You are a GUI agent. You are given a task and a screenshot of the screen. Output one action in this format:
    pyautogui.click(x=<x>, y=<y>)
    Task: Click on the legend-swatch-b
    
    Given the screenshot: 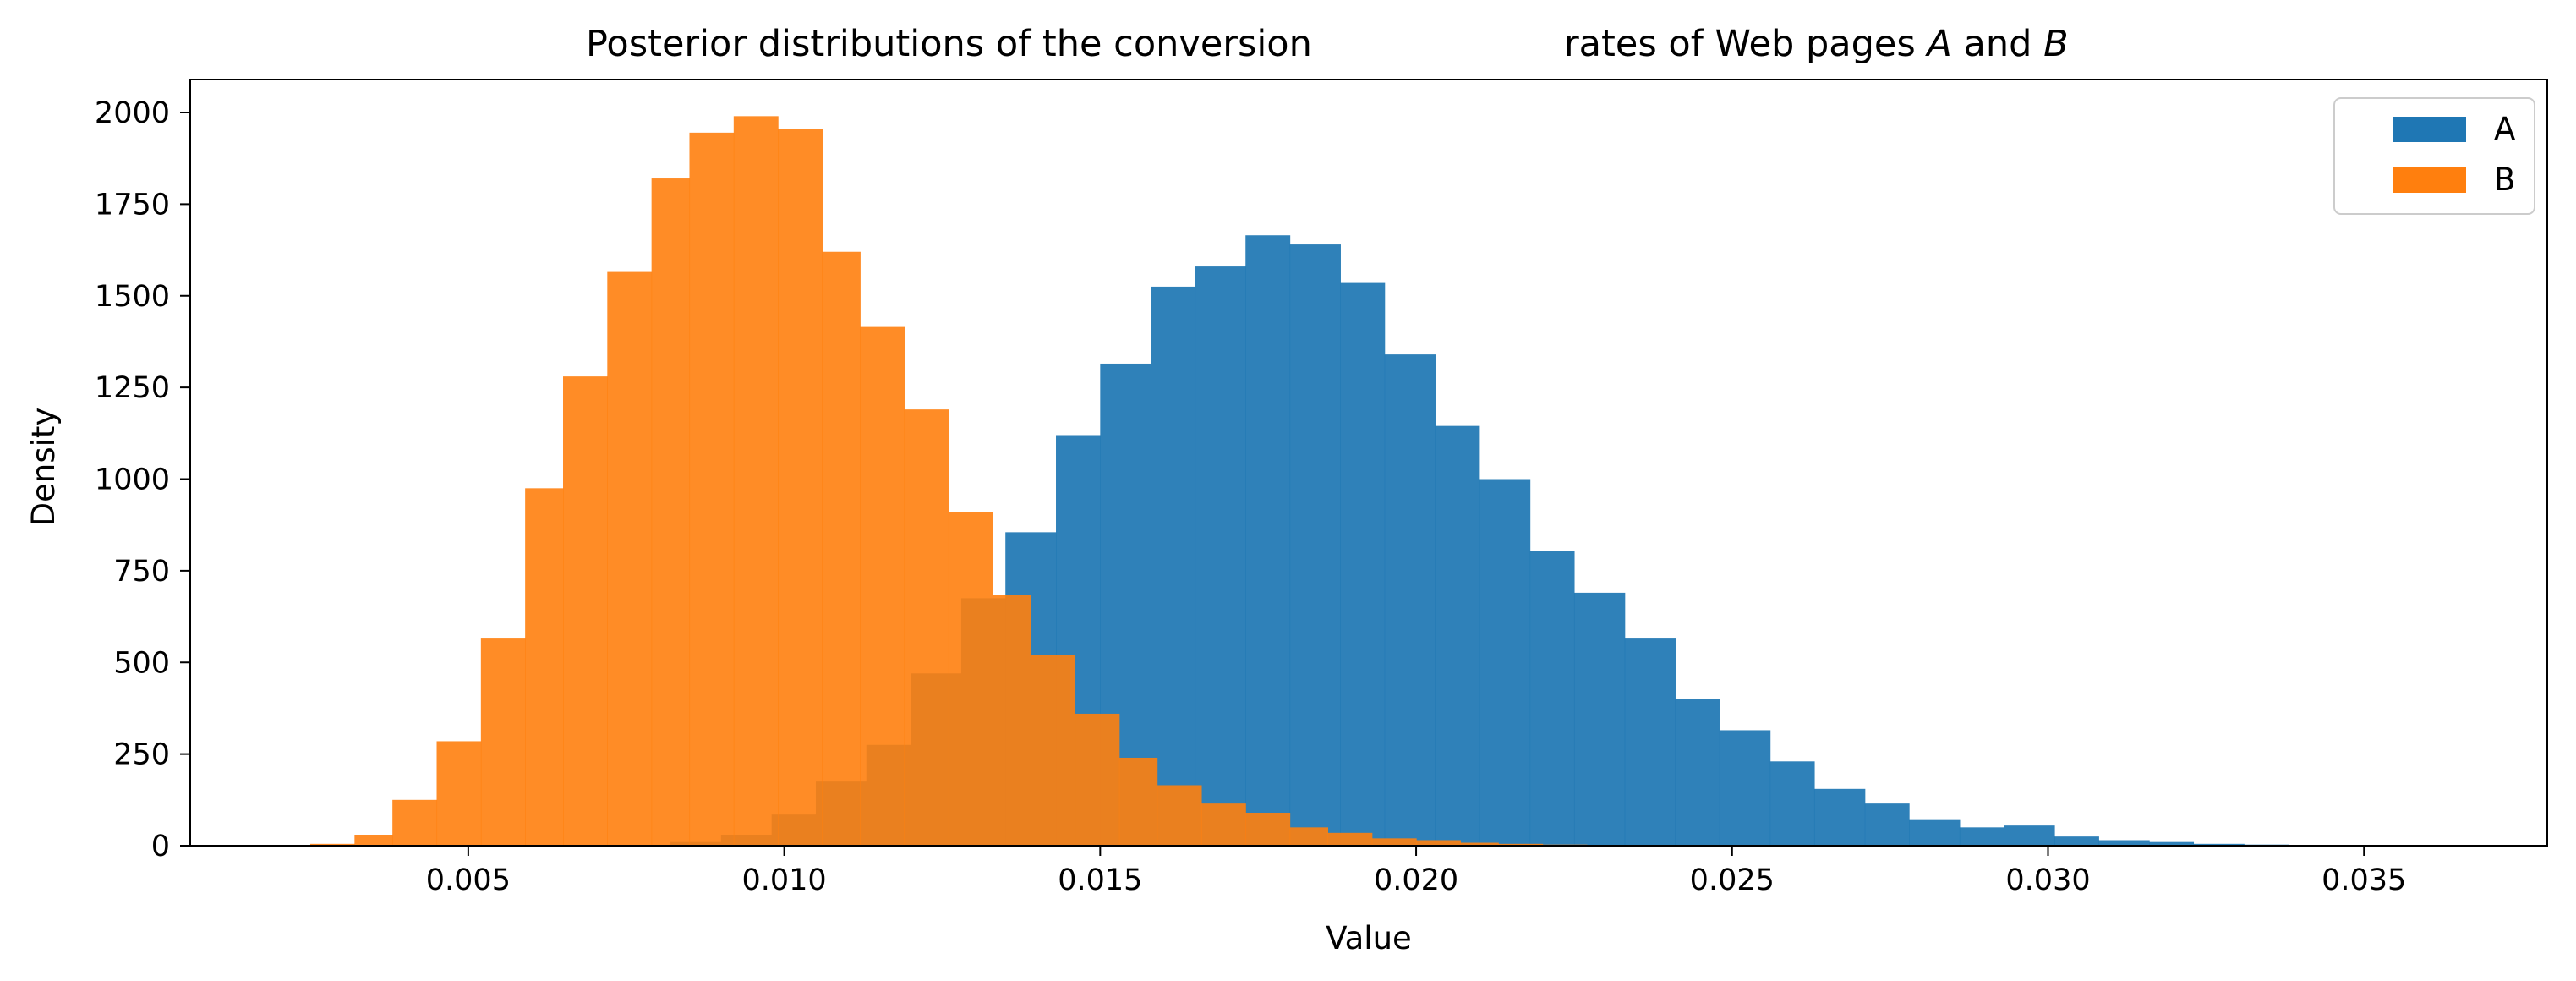 What is the action you would take?
    pyautogui.click(x=2429, y=180)
    